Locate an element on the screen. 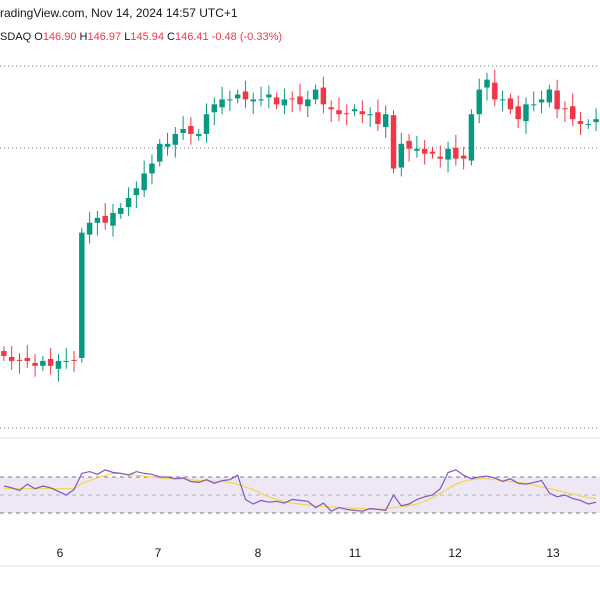 Image resolution: width=600 pixels, height=600 pixels. open-value: 146.90 is located at coordinates (59, 37).